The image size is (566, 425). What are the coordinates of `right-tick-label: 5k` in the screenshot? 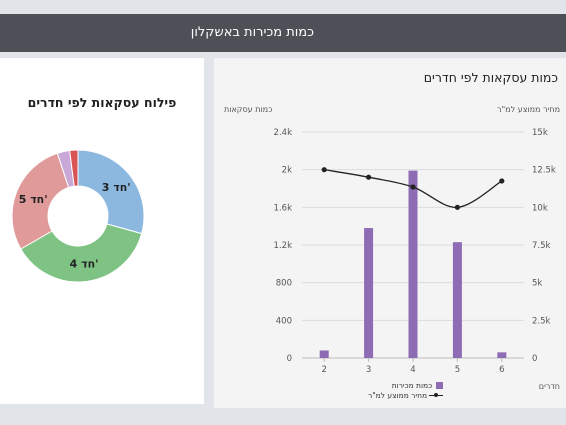 It's located at (537, 284).